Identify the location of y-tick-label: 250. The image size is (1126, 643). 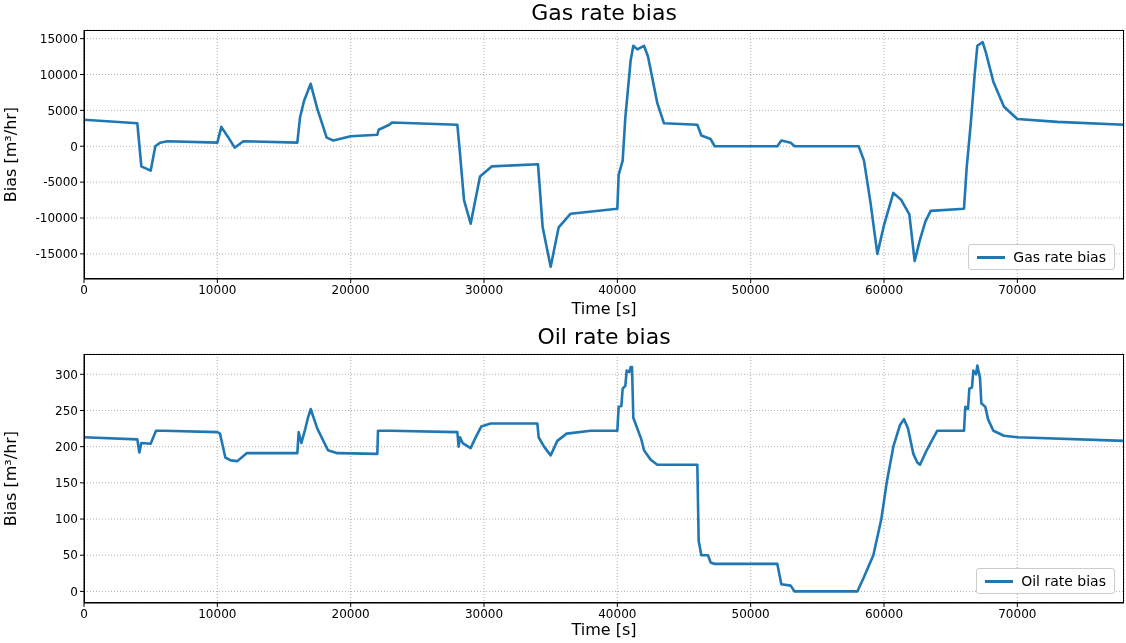
(66, 410).